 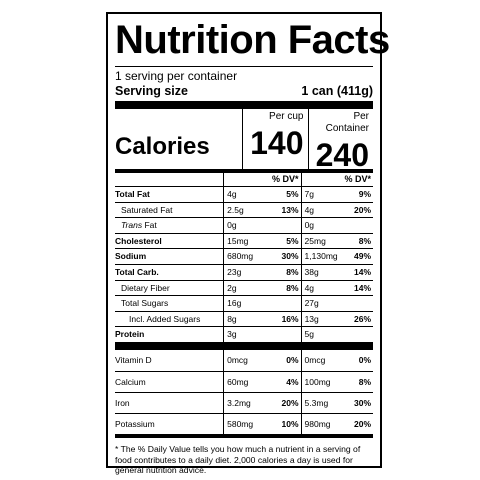 I want to click on nutrient-dv-per-cup: 16%, so click(x=290, y=318).